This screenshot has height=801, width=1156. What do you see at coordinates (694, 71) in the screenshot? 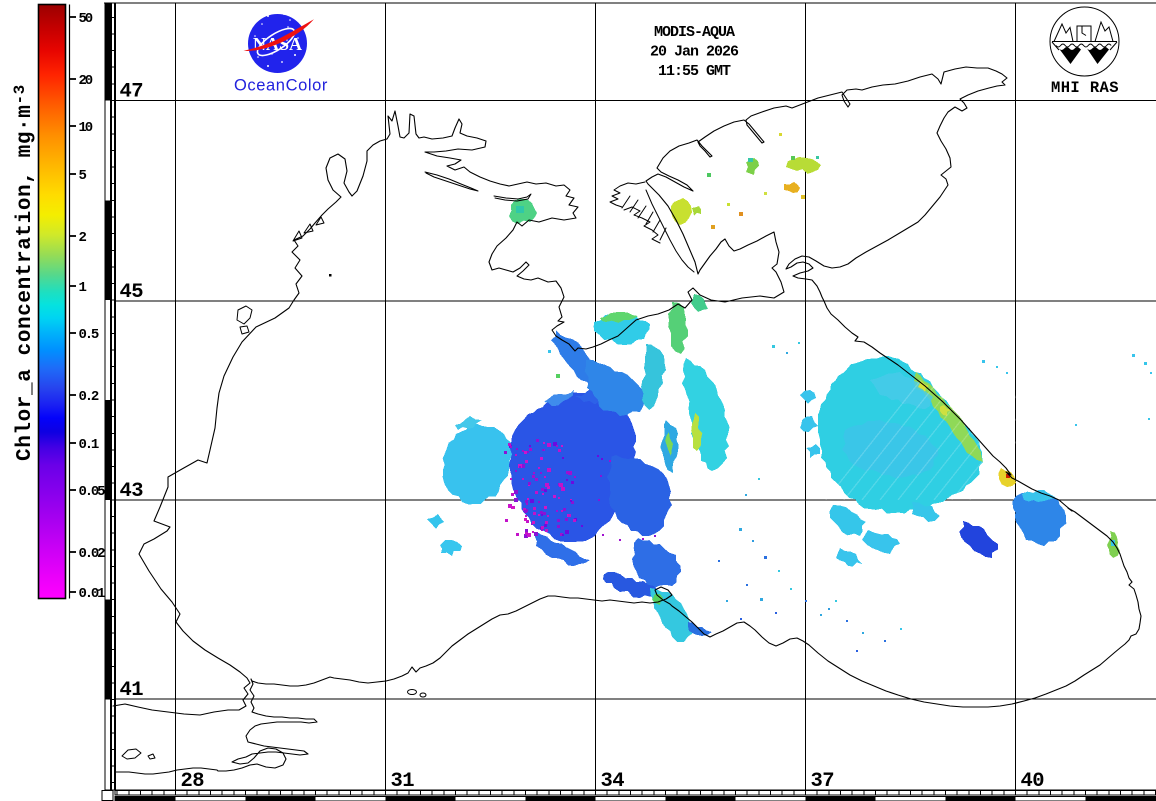
I see `svg-text: 11:55 GMT` at bounding box center [694, 71].